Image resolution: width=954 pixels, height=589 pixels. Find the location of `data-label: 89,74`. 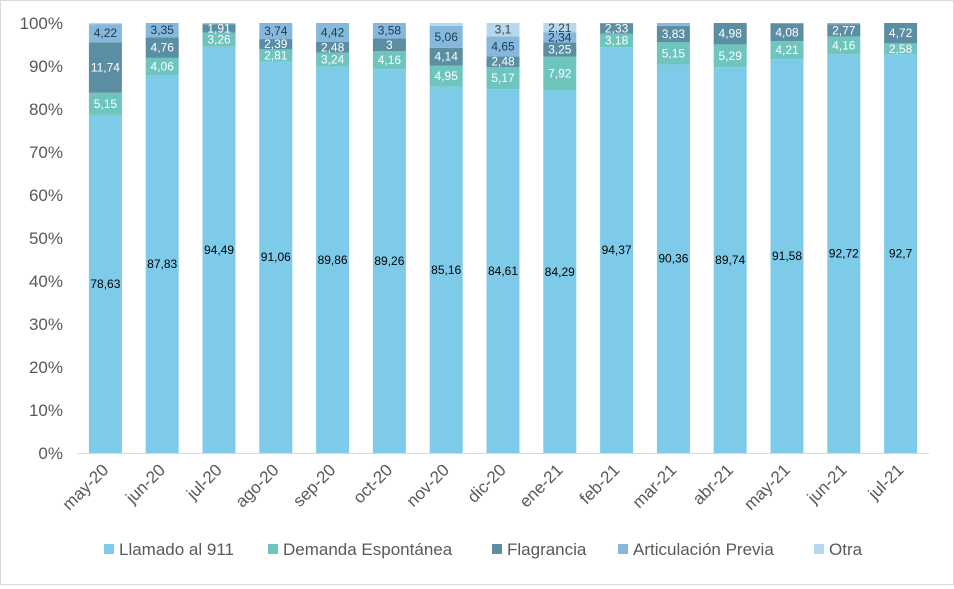

data-label: 89,74 is located at coordinates (730, 260).